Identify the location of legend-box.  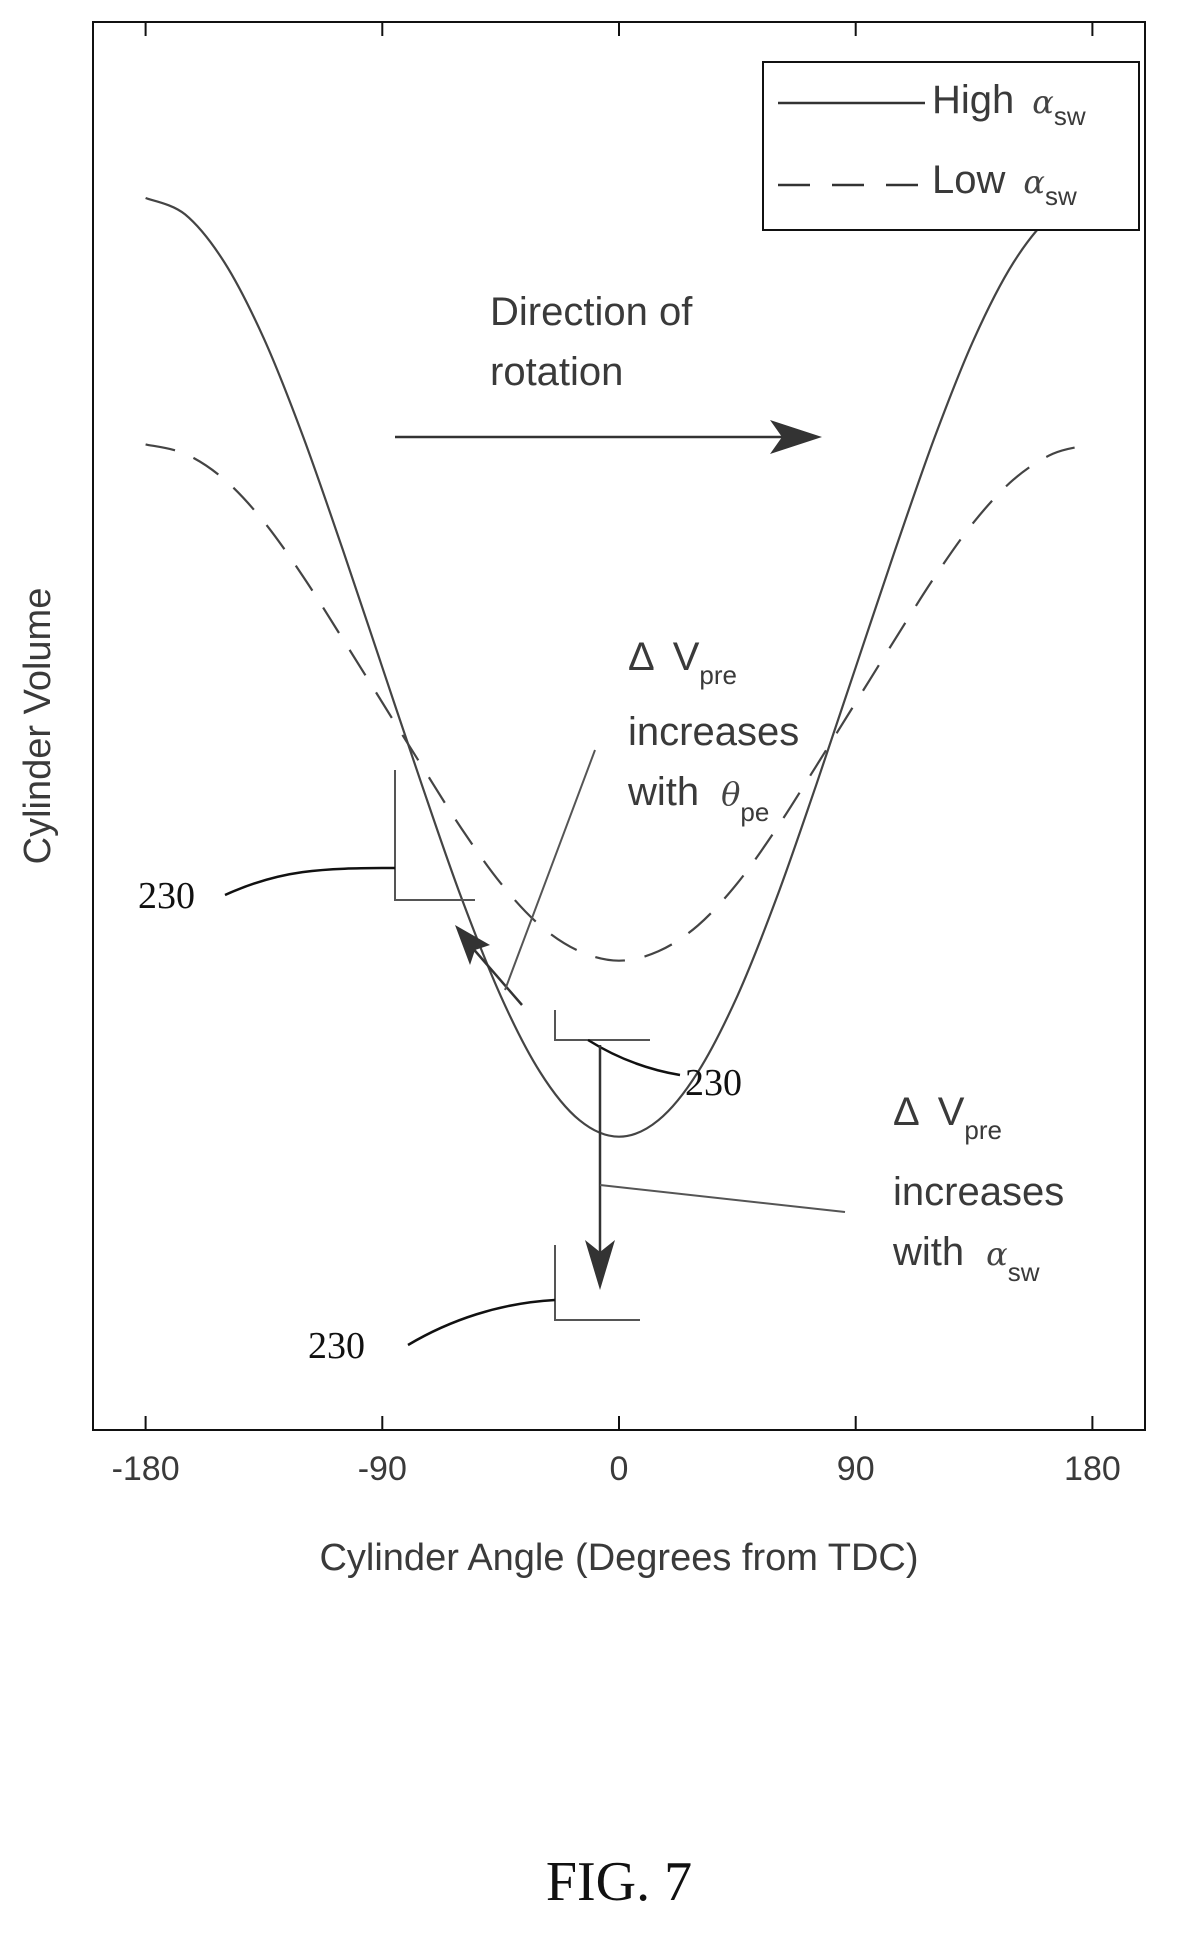
(951, 146).